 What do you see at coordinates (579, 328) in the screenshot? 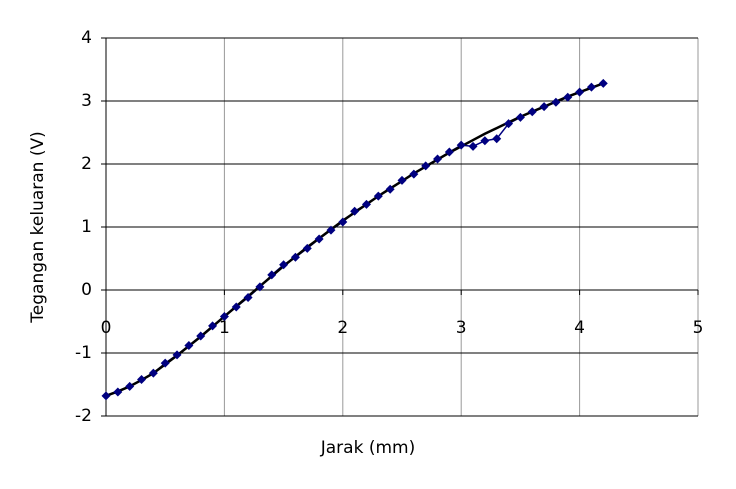
I see `x-tick-label: 4` at bounding box center [579, 328].